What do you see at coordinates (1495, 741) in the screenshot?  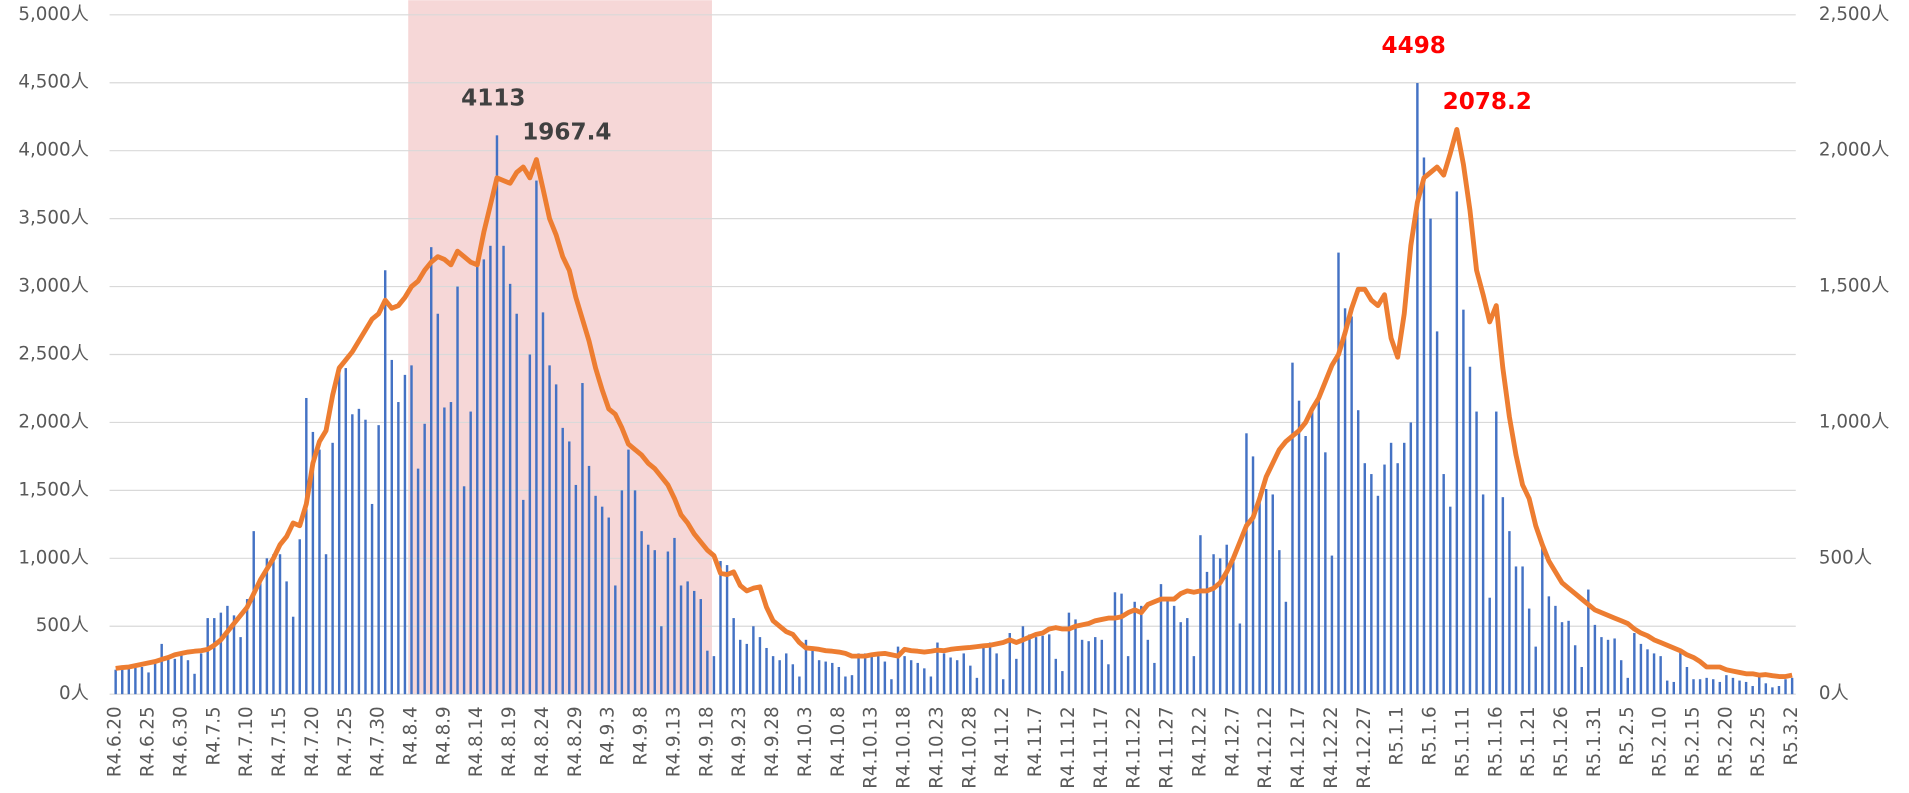 I see `x-tick-label: R5.1.16` at bounding box center [1495, 741].